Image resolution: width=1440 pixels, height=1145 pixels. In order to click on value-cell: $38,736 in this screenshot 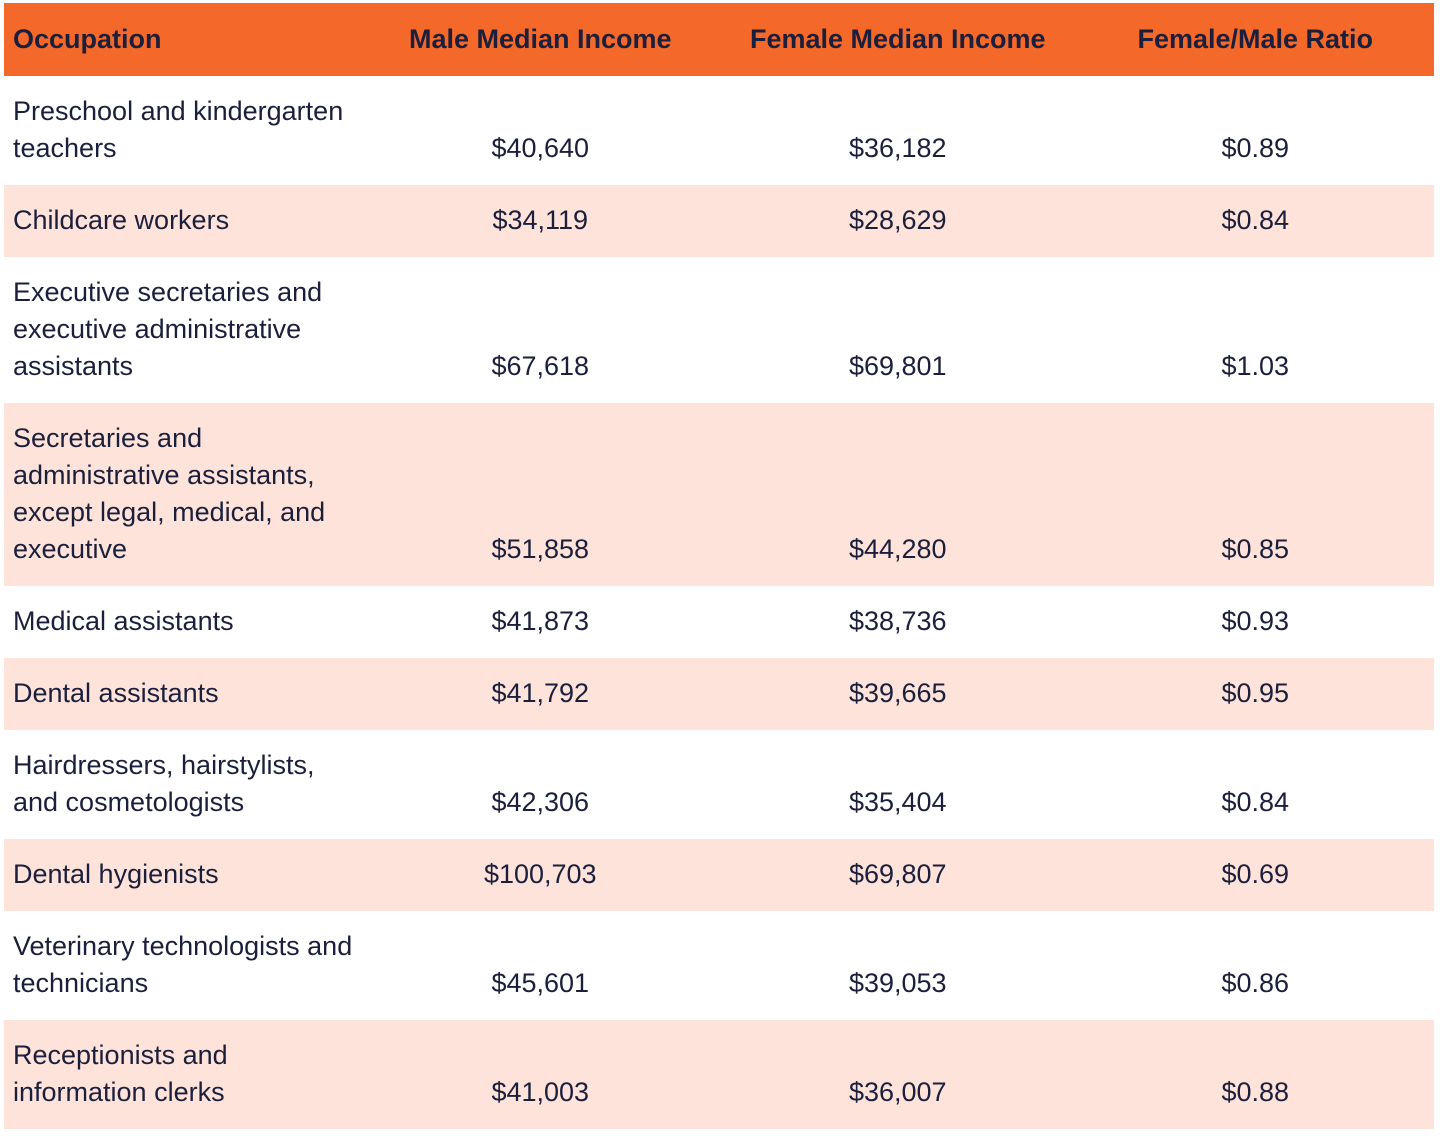, I will do `click(897, 621)`.